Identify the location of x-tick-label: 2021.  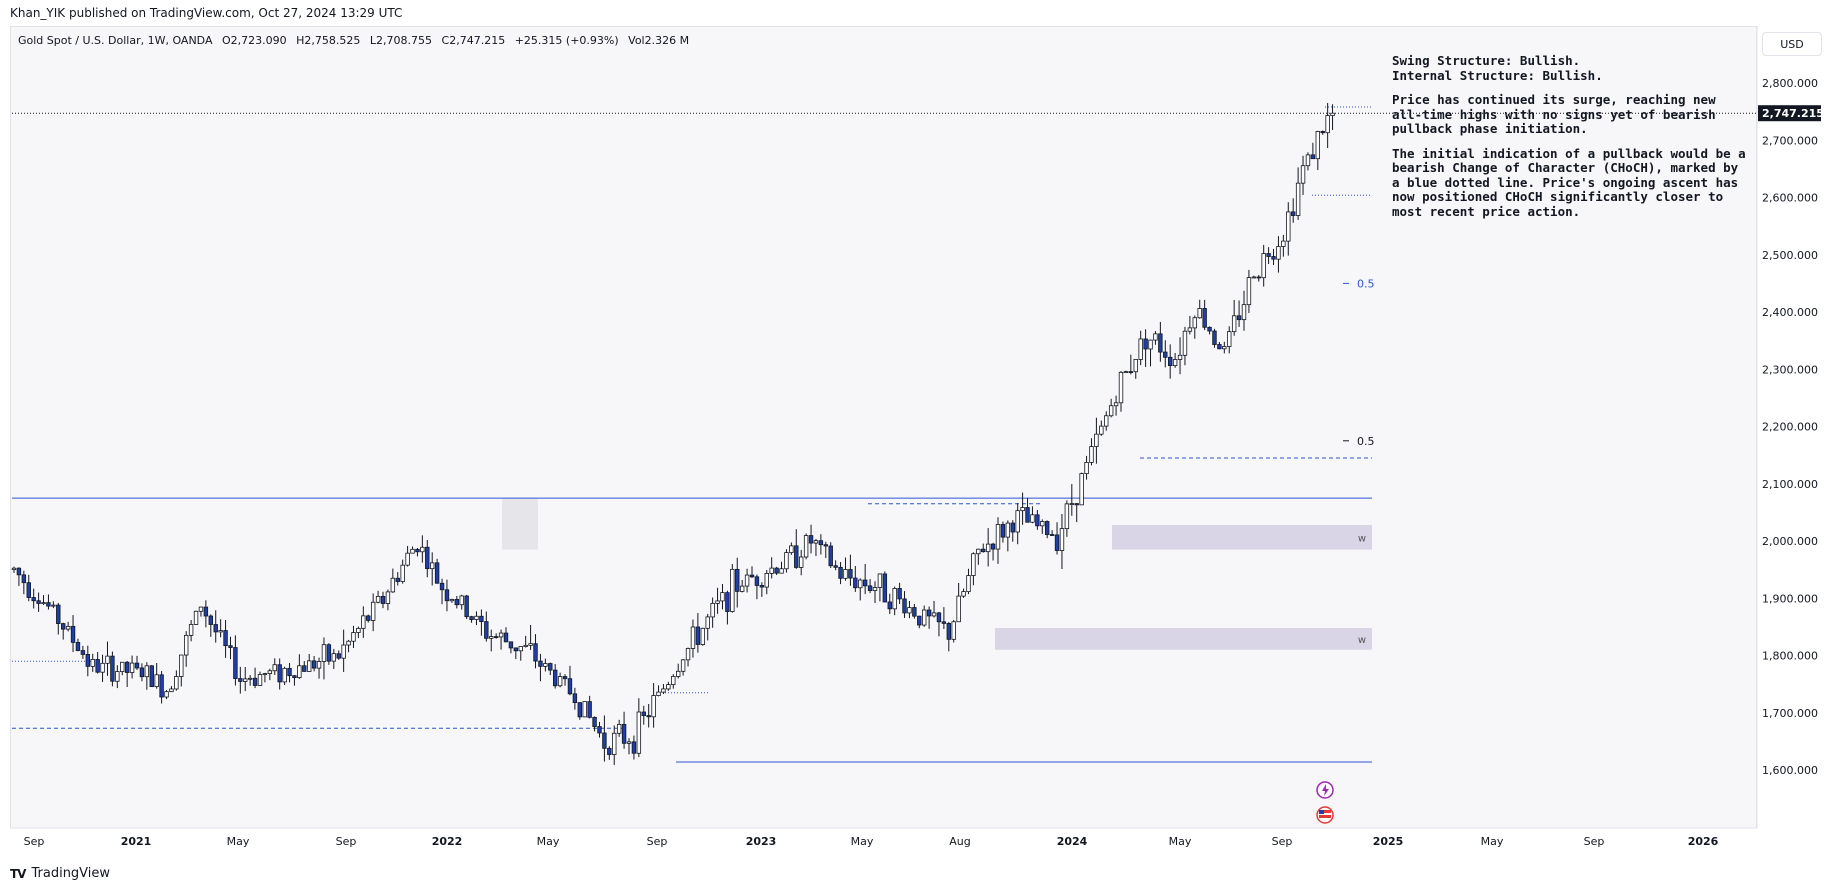
(136, 841).